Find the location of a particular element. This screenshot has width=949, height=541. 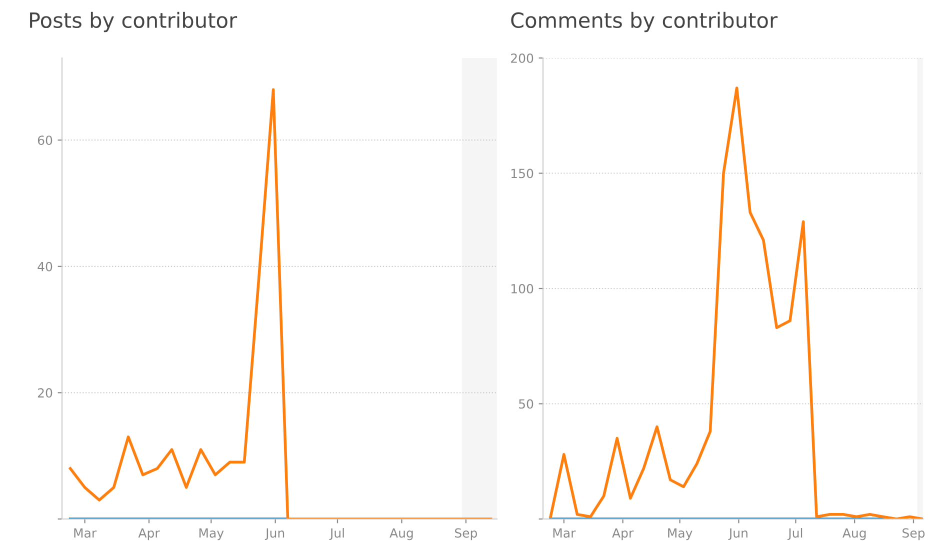

y-tick-label: 100 is located at coordinates (522, 289).